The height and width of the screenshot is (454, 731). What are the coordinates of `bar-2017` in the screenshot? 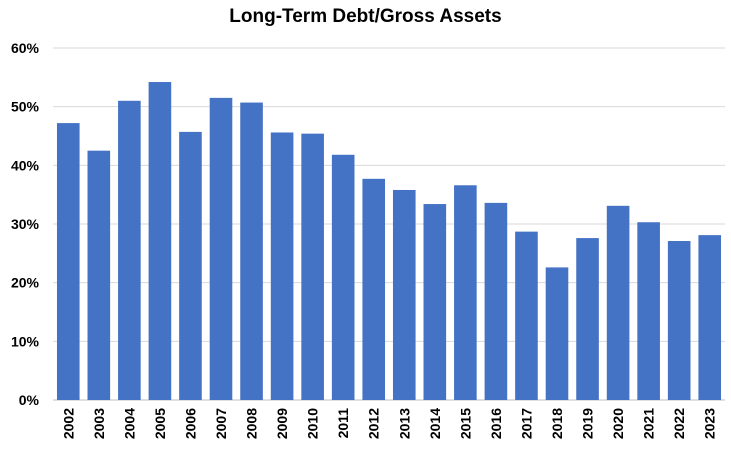 It's located at (526, 315).